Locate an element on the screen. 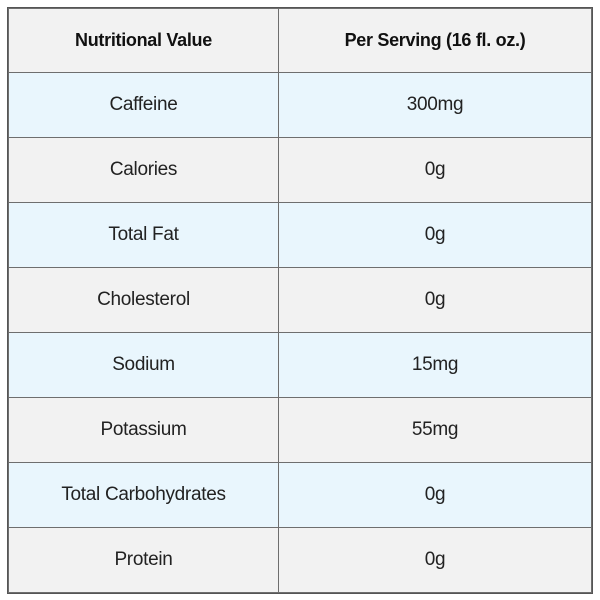 This screenshot has height=600, width=600. column-header-nutritional-value: Nutritional Value is located at coordinates (143, 40).